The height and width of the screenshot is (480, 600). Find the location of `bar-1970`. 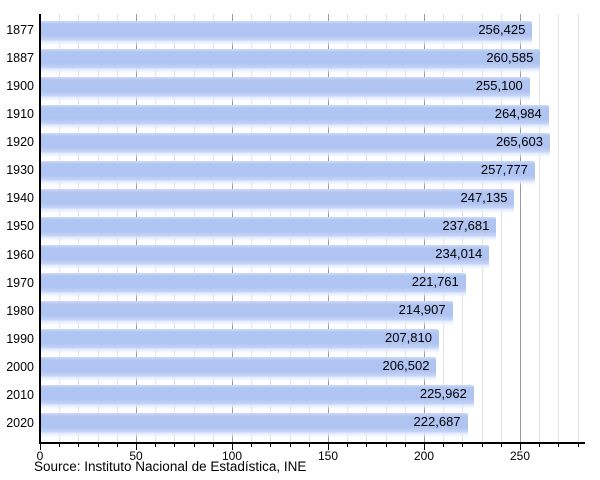

bar-1970 is located at coordinates (253, 285).